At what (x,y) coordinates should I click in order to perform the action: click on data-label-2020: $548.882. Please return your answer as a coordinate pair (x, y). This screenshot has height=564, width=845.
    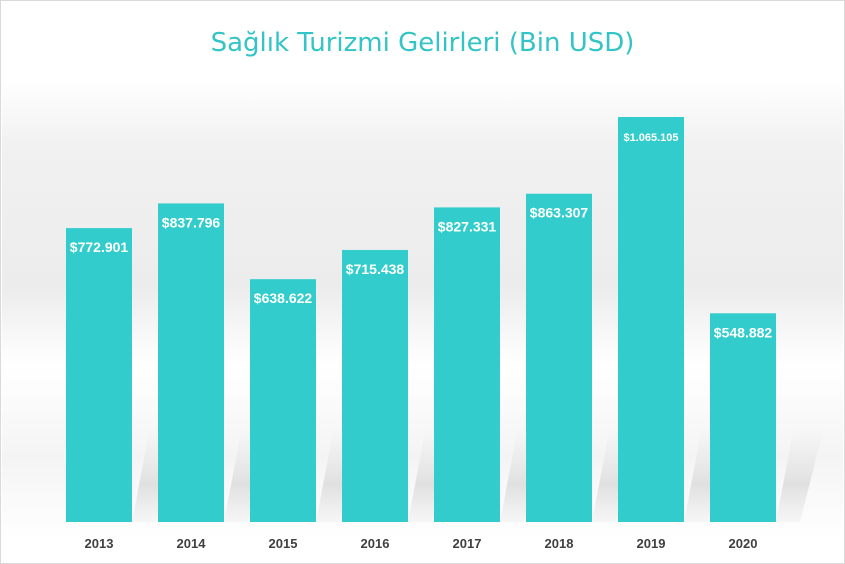
    Looking at the image, I should click on (743, 332).